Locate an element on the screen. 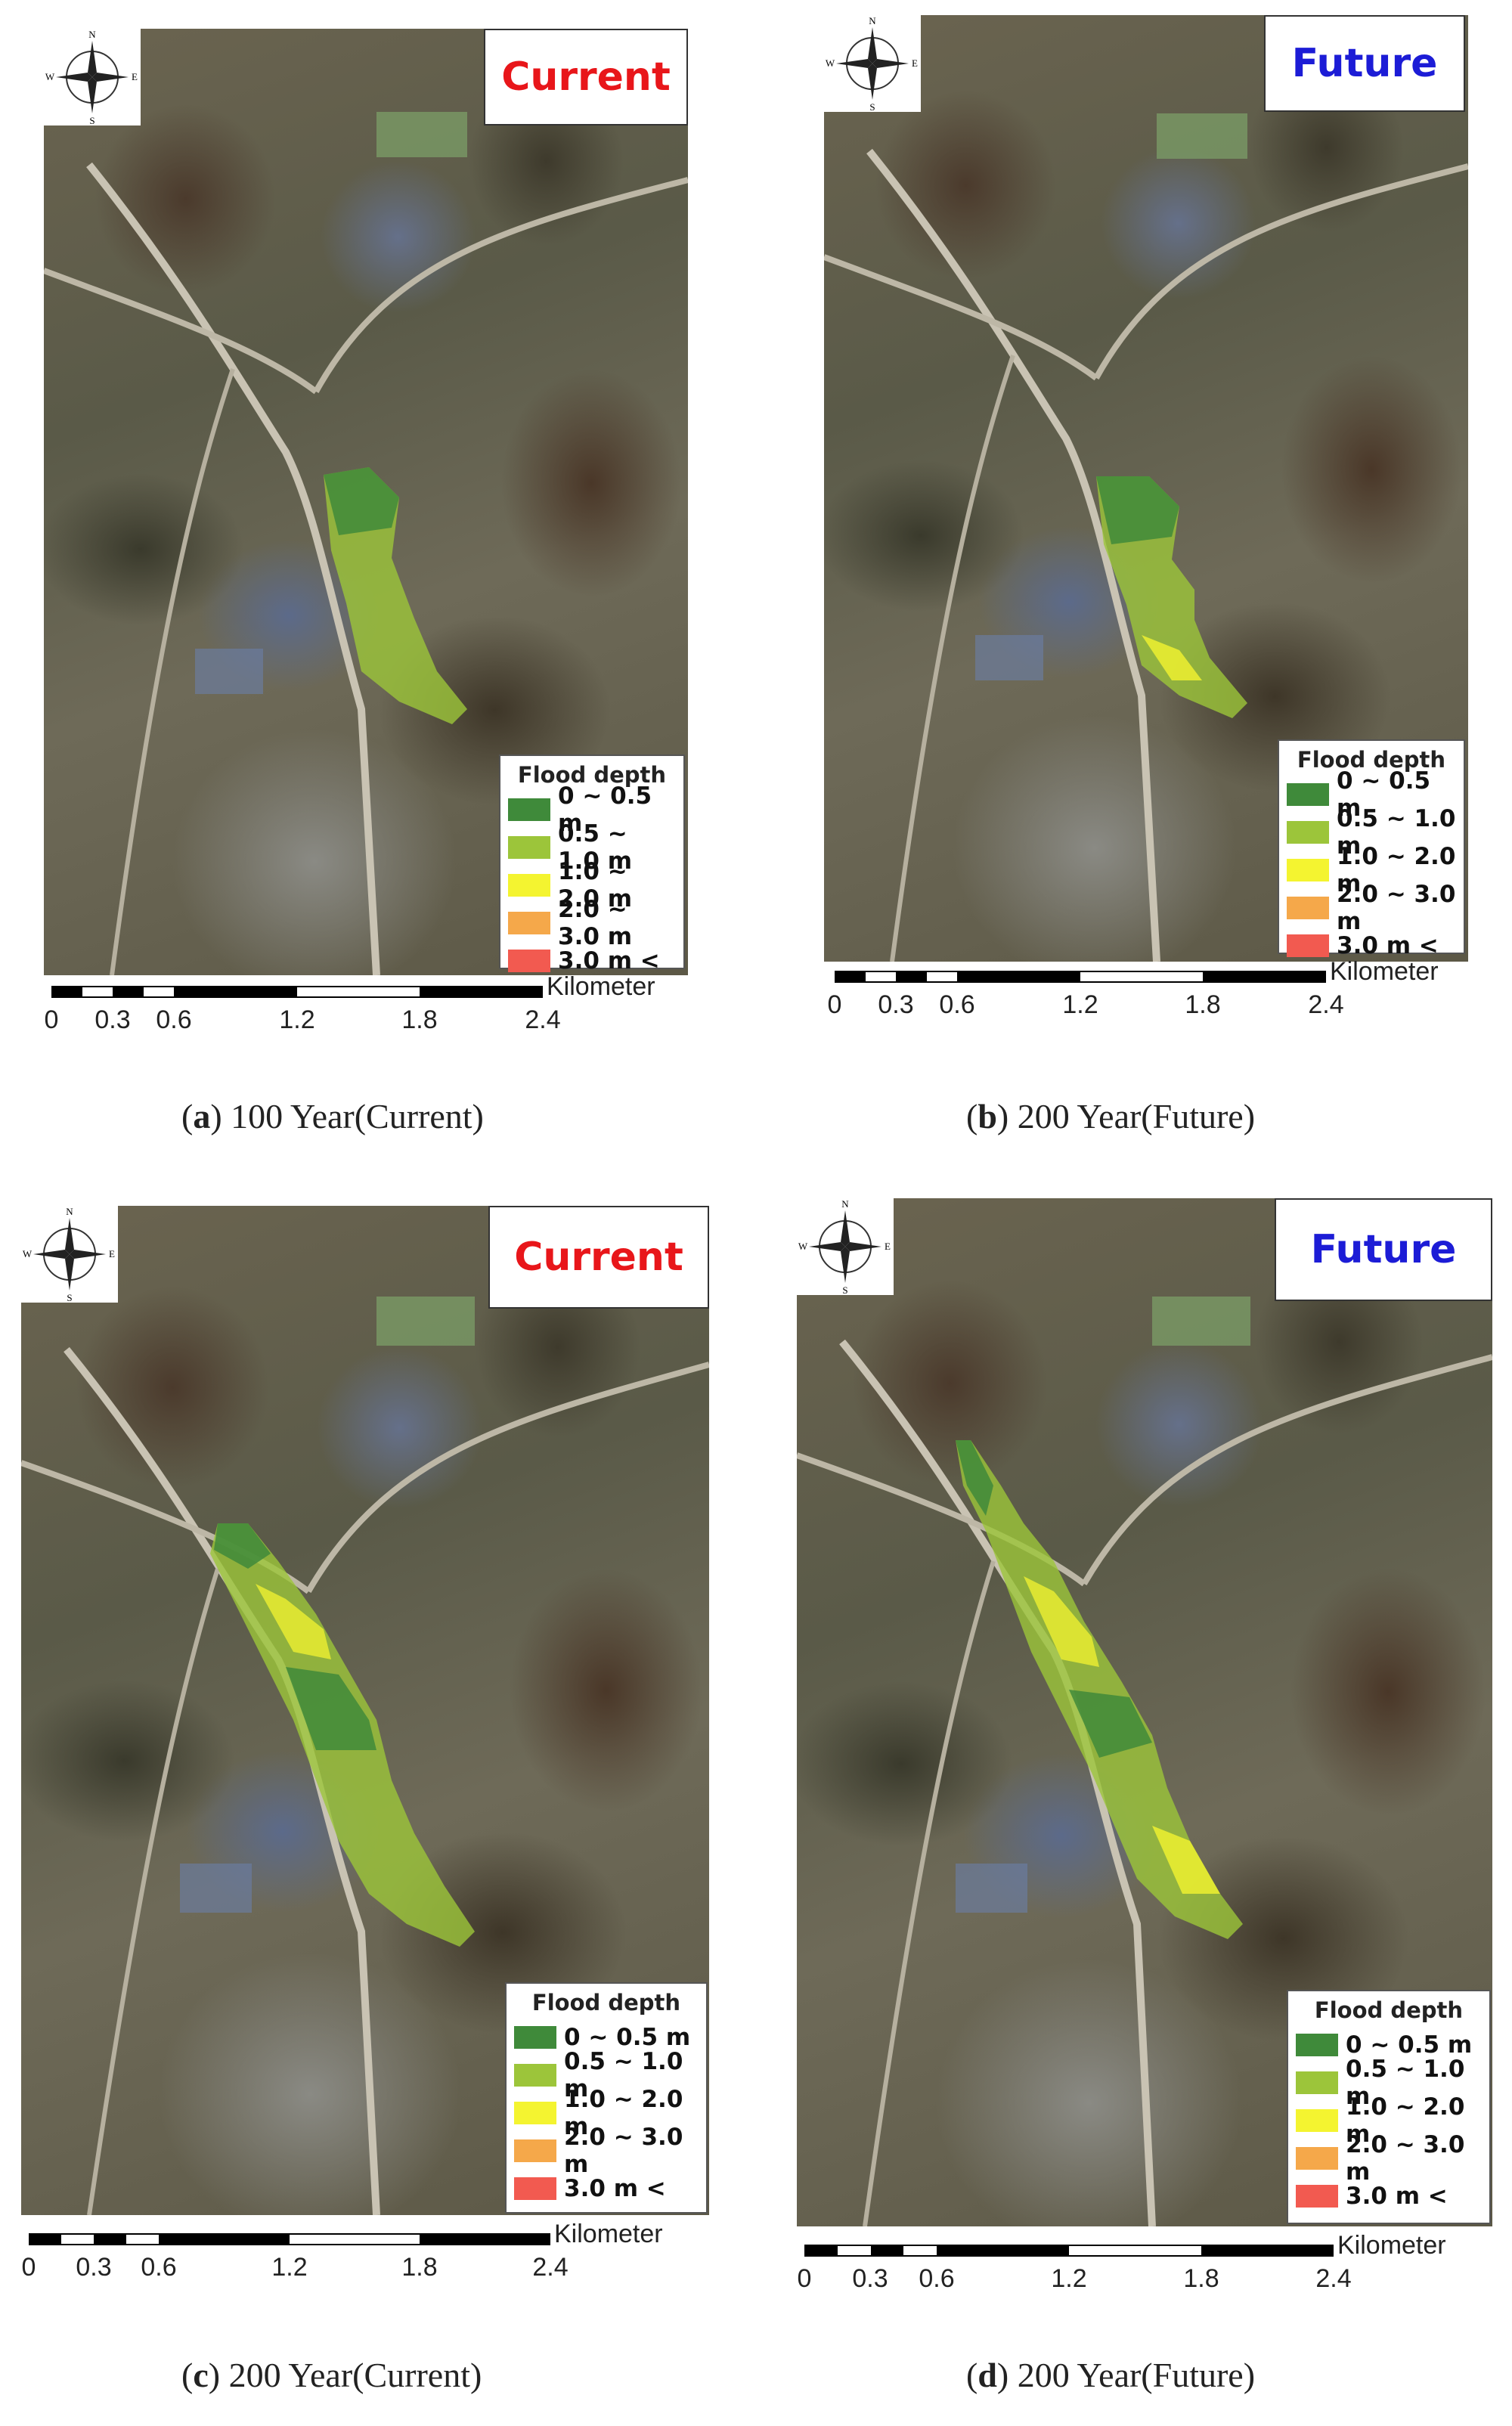 This screenshot has height=2426, width=1512. compass-s: S is located at coordinates (91, 120).